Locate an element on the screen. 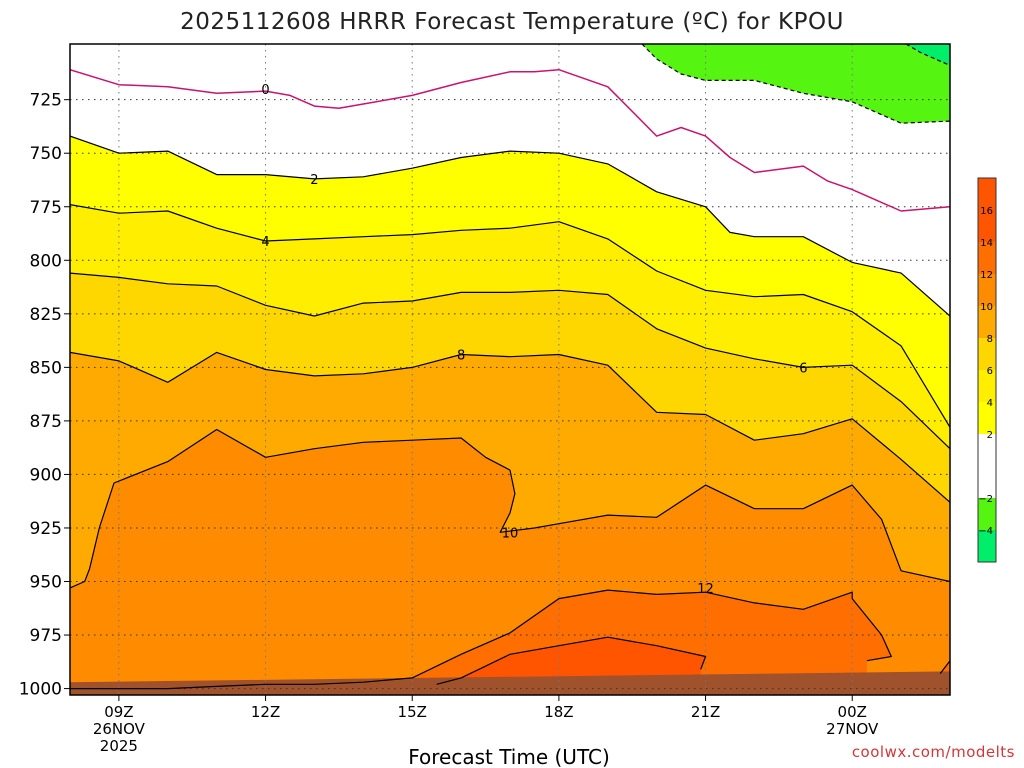 Image resolution: width=1024 pixels, height=768 pixels. colorbar-tick-label: −4 is located at coordinates (985, 531).